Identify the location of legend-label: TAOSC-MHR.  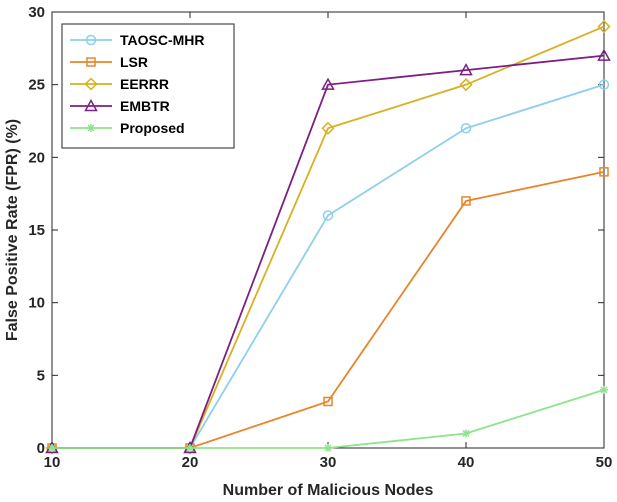
(162, 40).